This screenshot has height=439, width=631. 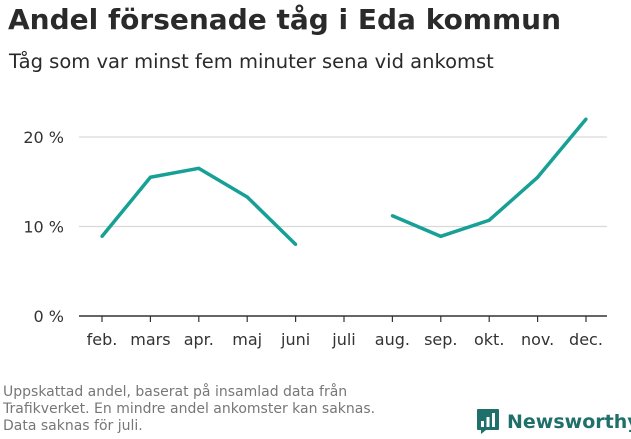 What do you see at coordinates (440, 339) in the screenshot?
I see `x-tick-label: sep.` at bounding box center [440, 339].